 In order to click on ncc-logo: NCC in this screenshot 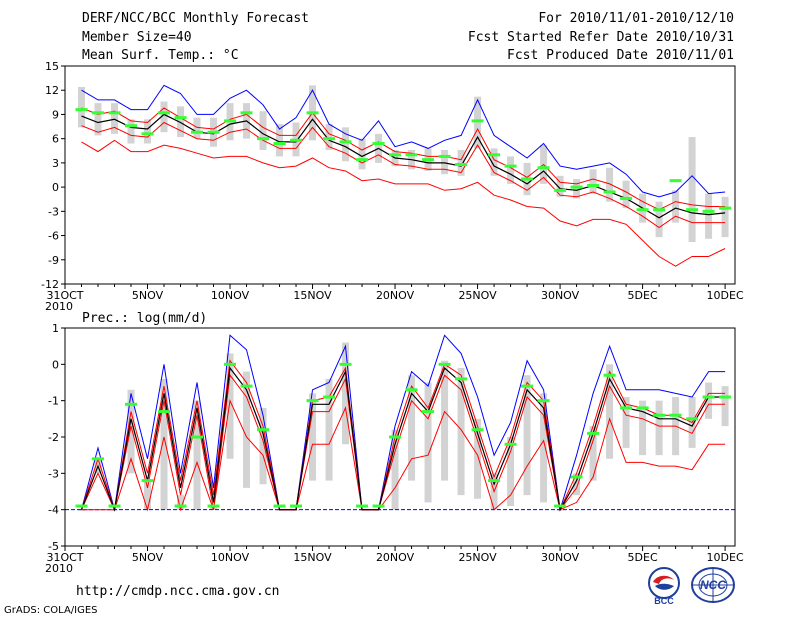, I will do `click(713, 585)`.